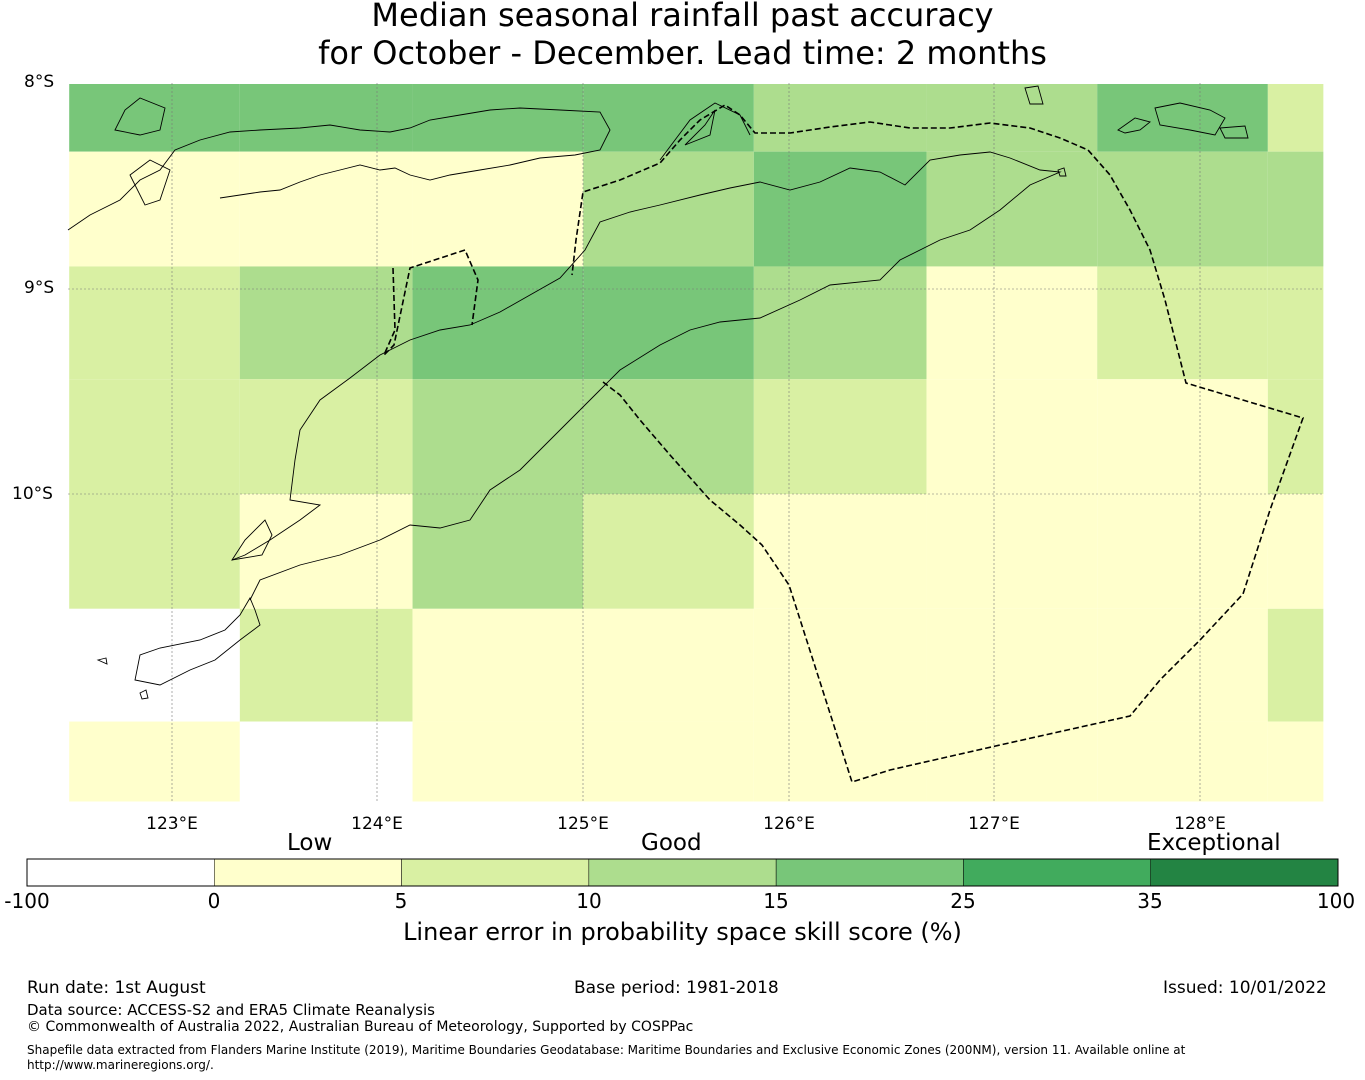  What do you see at coordinates (994, 824) in the screenshot?
I see `lon-label-127e: 127°E` at bounding box center [994, 824].